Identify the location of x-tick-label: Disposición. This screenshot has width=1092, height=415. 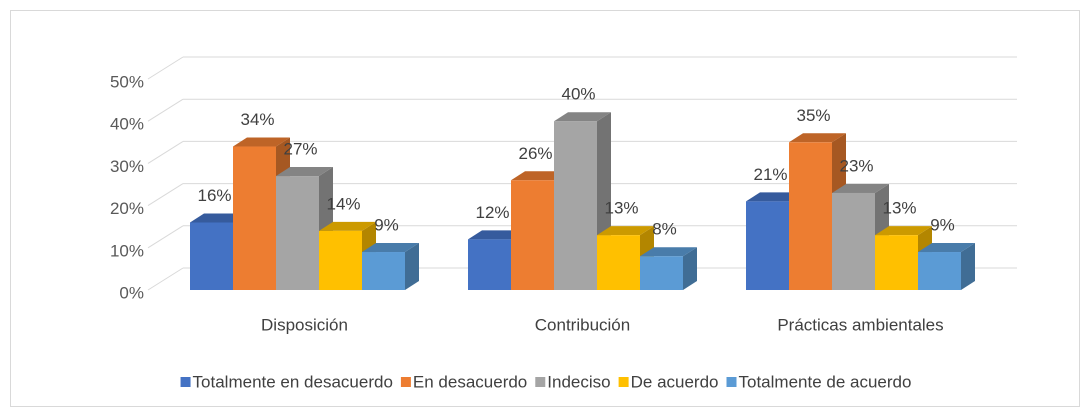
(304, 324).